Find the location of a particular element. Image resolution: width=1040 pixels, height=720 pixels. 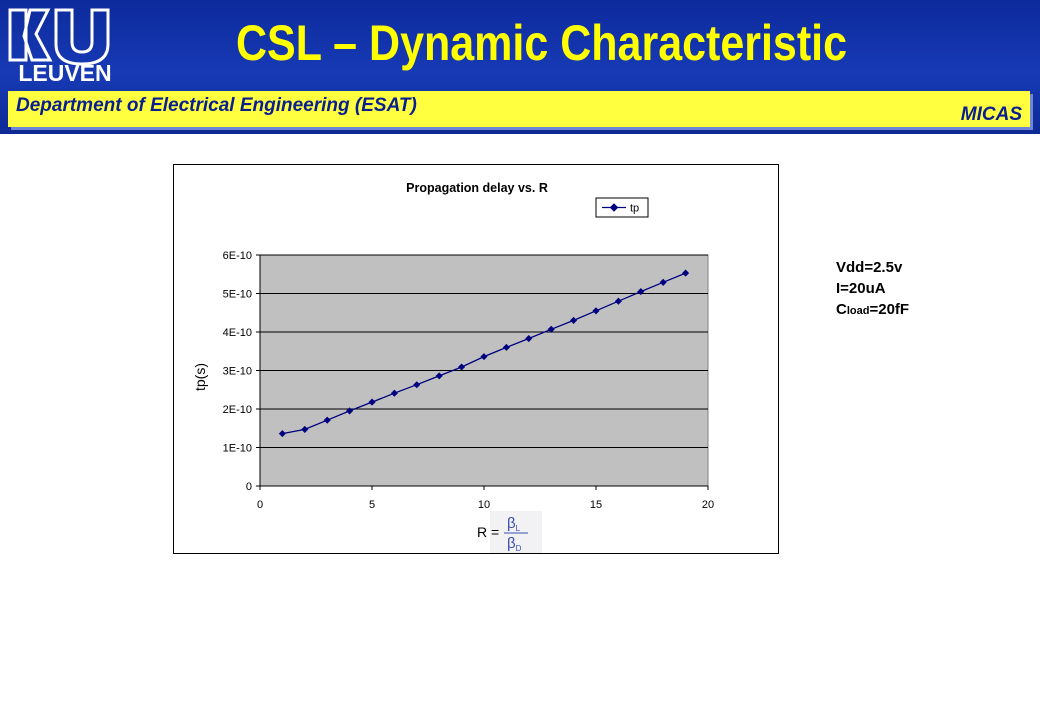

y-tick-label: 1E-10 is located at coordinates (237, 449).